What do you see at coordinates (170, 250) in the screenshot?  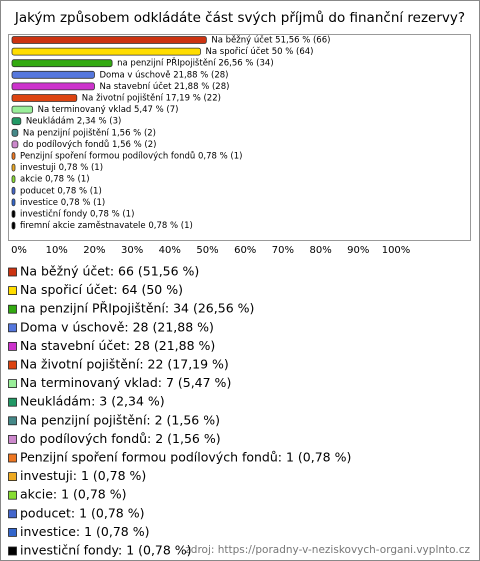 I see `x-tick-label: 40%` at bounding box center [170, 250].